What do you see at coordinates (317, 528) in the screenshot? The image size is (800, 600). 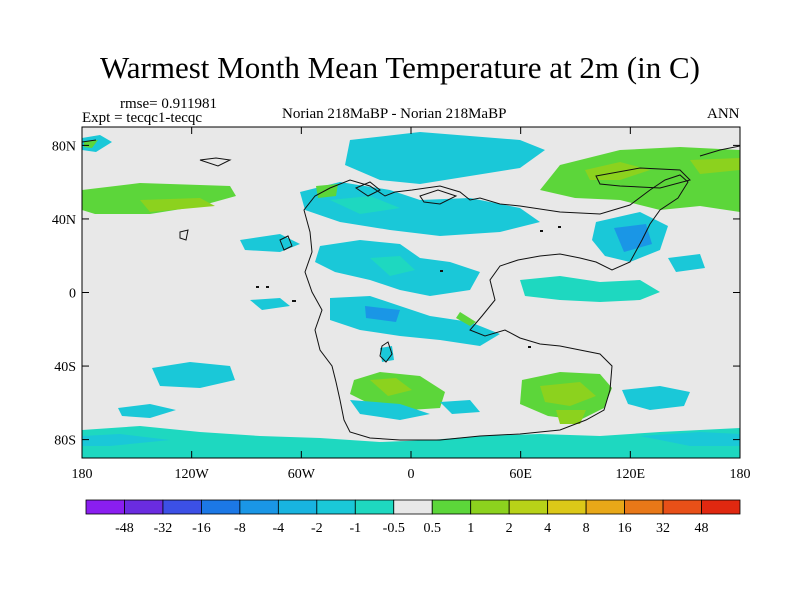 I see `colorbar-label: -2` at bounding box center [317, 528].